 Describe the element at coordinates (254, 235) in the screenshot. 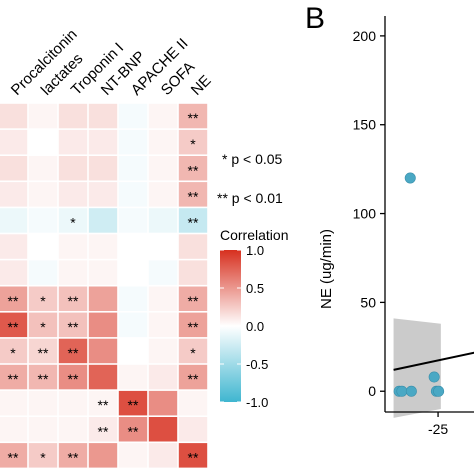

I see `legend-title: Correlation` at that location.